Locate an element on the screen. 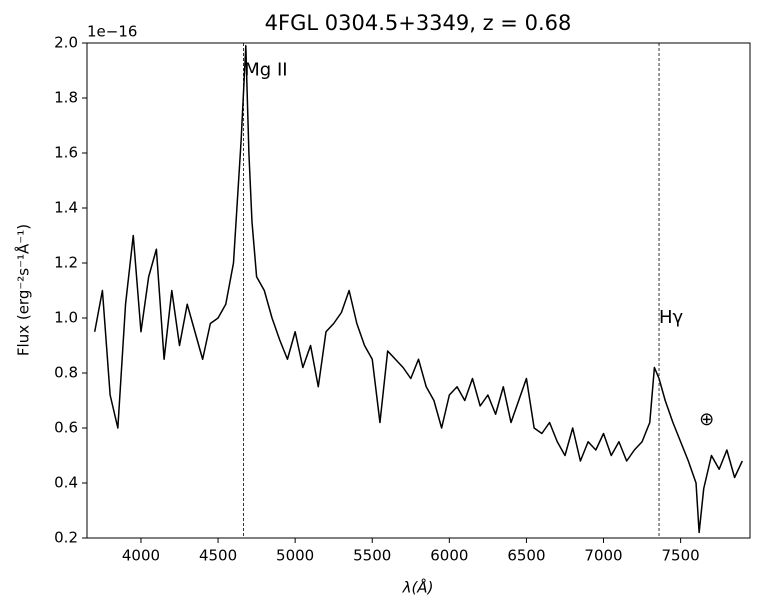 The width and height of the screenshot is (764, 612). x-axis-label: λ(Å) is located at coordinates (418, 587).